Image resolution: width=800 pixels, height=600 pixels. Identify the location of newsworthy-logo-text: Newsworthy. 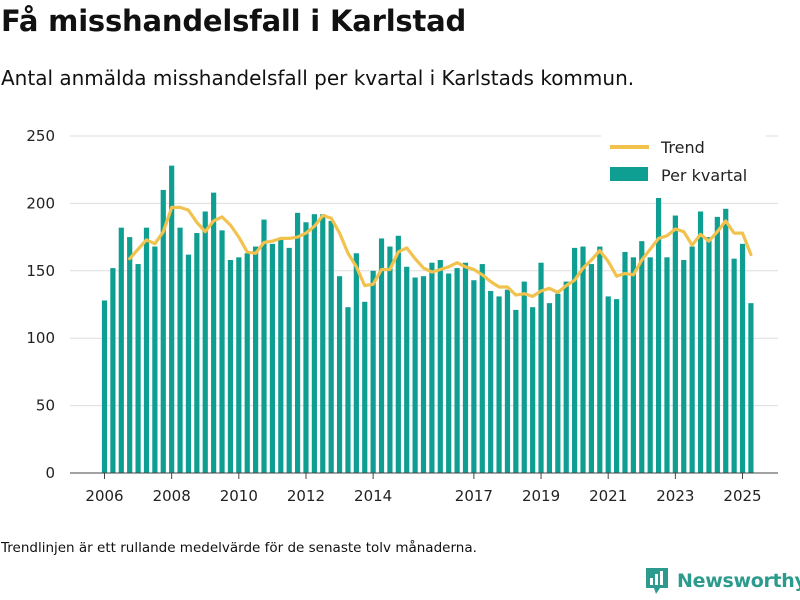
(738, 581).